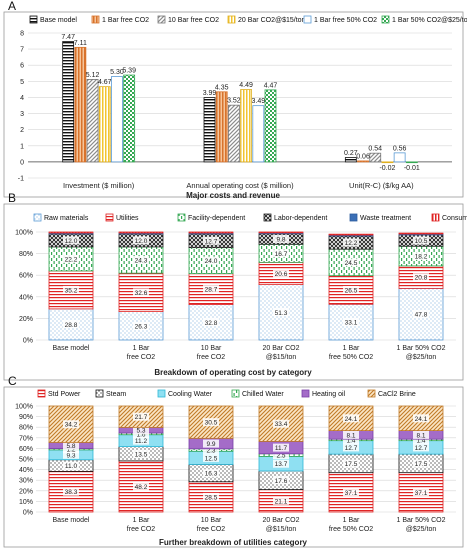 The height and width of the screenshot is (550, 467). What do you see at coordinates (281, 274) in the screenshot?
I see `data-label: 20.6` at bounding box center [281, 274].